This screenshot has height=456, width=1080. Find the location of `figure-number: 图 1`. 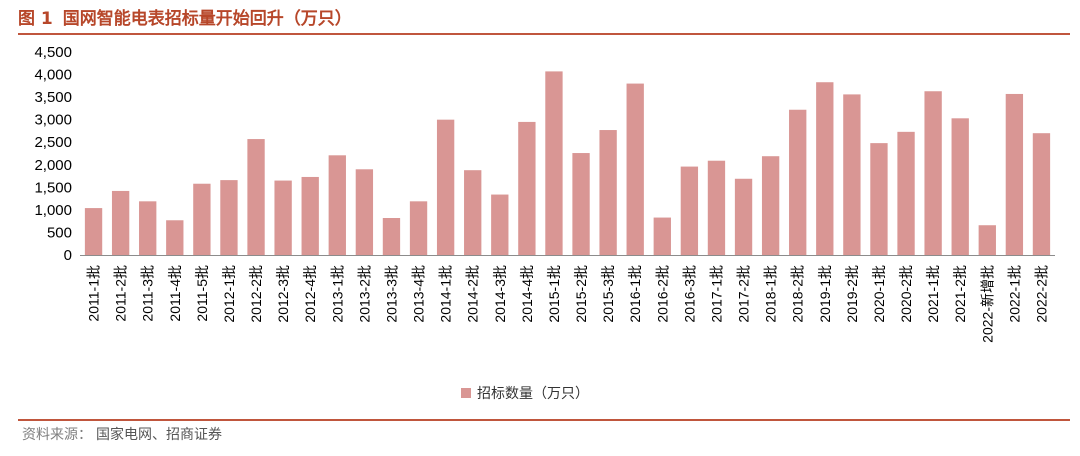

figure-number: 图 1 is located at coordinates (35, 19).